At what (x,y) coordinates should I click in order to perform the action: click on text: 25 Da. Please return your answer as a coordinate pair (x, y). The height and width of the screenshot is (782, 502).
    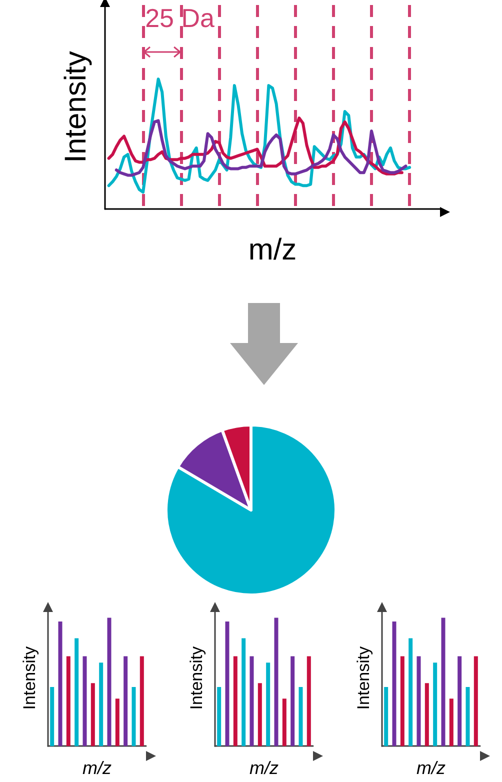
    Looking at the image, I should click on (179, 18).